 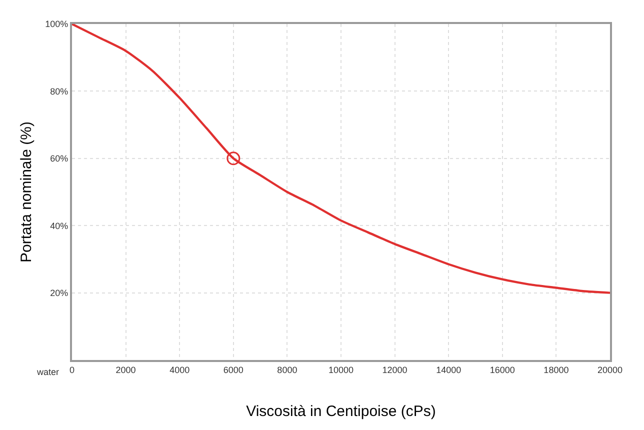 What do you see at coordinates (233, 369) in the screenshot?
I see `x-tick-label: 6000` at bounding box center [233, 369].